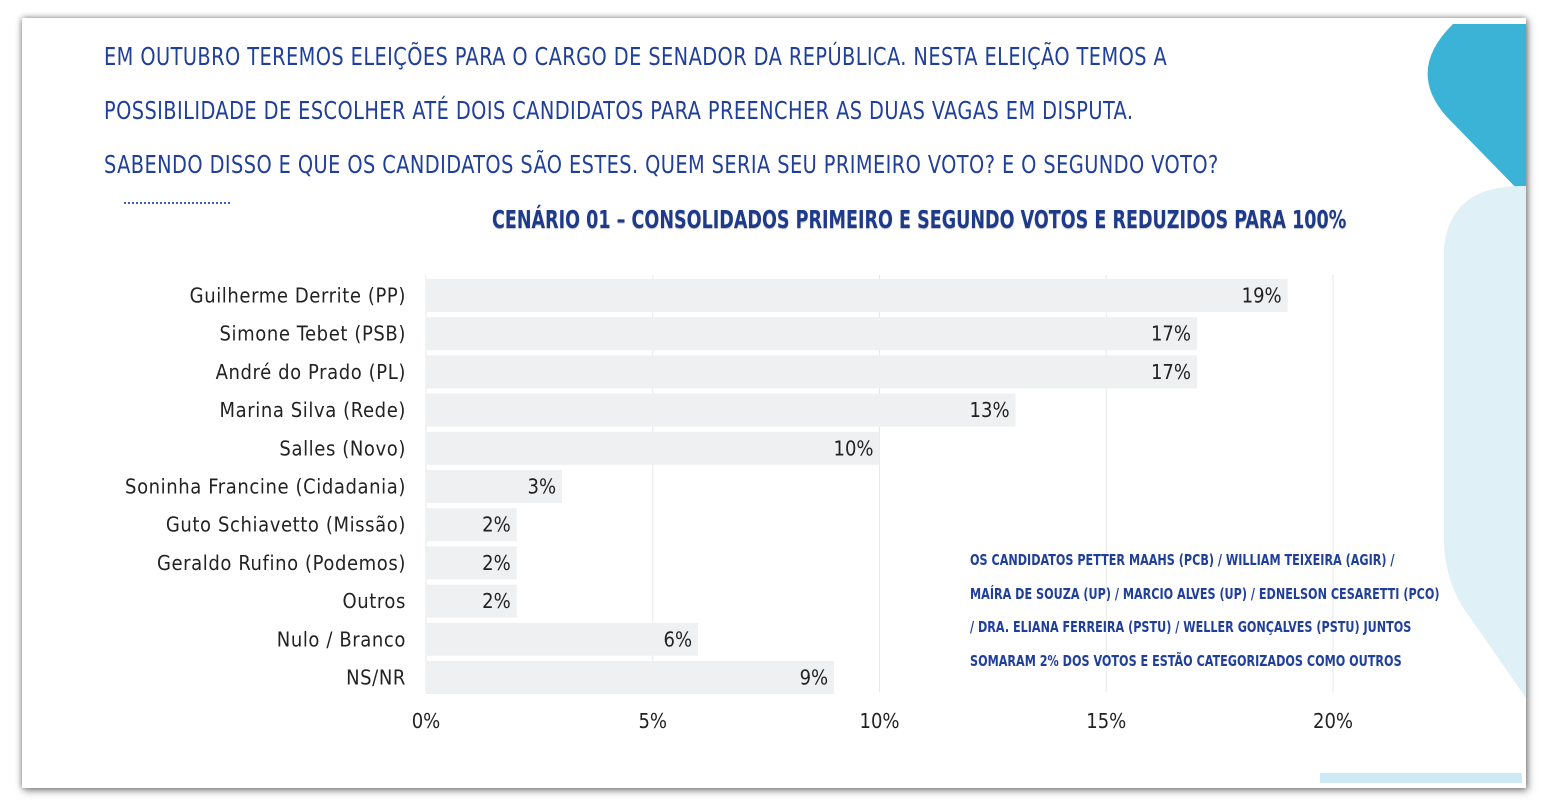 This screenshot has height=808, width=1550. Describe the element at coordinates (1421, 778) in the screenshot. I see `bottom-accent-bar` at that location.